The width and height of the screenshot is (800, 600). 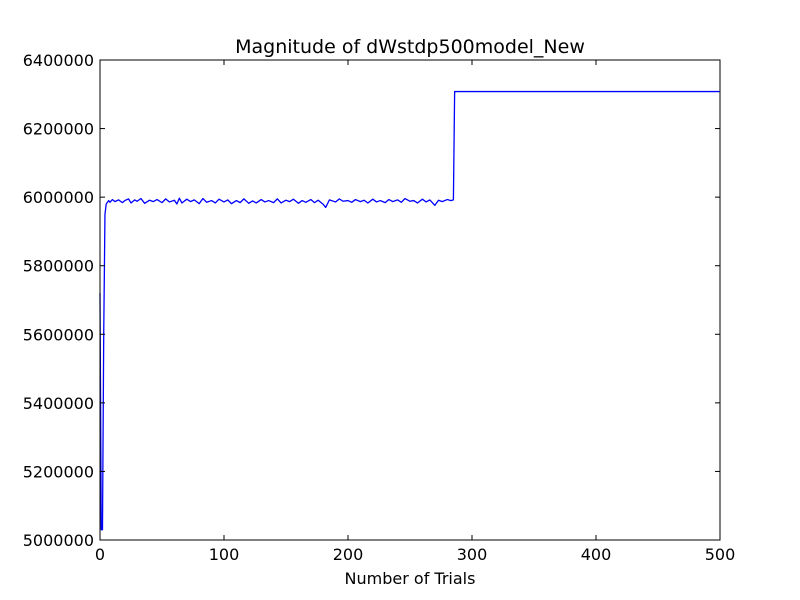 I want to click on x-axis-label: Number of Trials, so click(x=410, y=578).